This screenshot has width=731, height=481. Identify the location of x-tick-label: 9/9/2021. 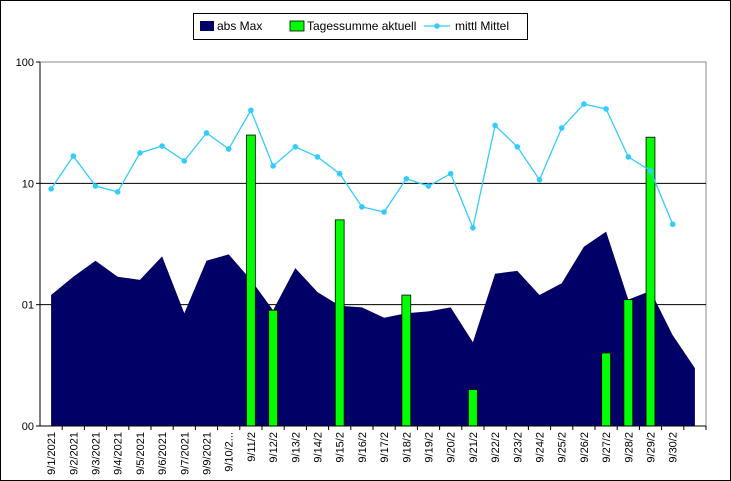
(208, 453).